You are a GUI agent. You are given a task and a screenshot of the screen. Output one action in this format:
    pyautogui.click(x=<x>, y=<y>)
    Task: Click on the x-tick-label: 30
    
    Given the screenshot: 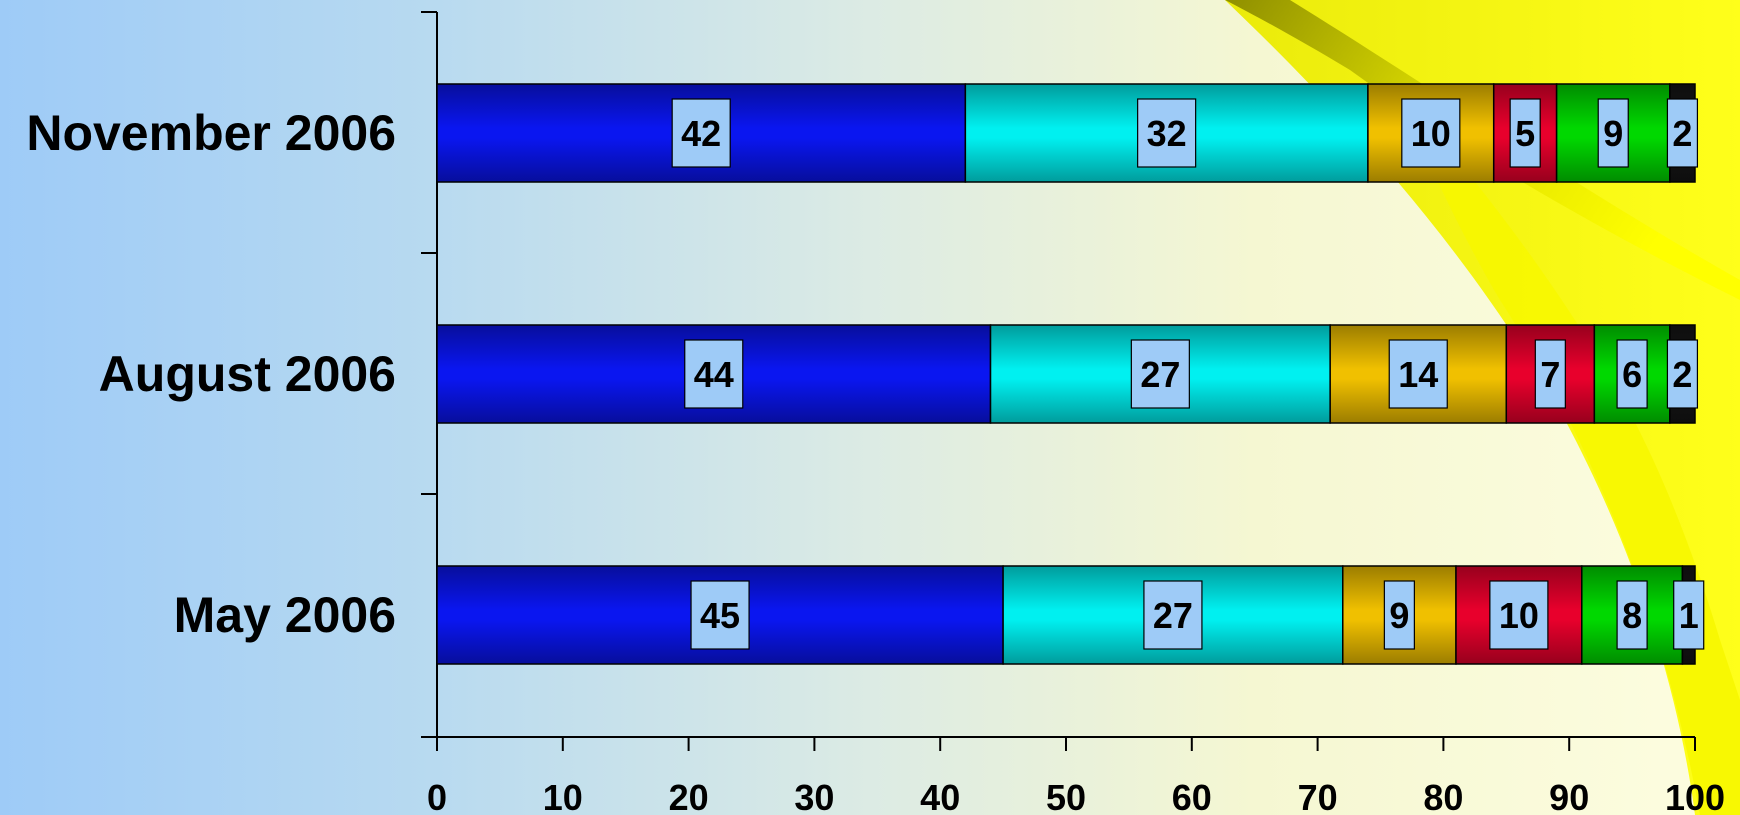 What is the action you would take?
    pyautogui.click(x=814, y=796)
    